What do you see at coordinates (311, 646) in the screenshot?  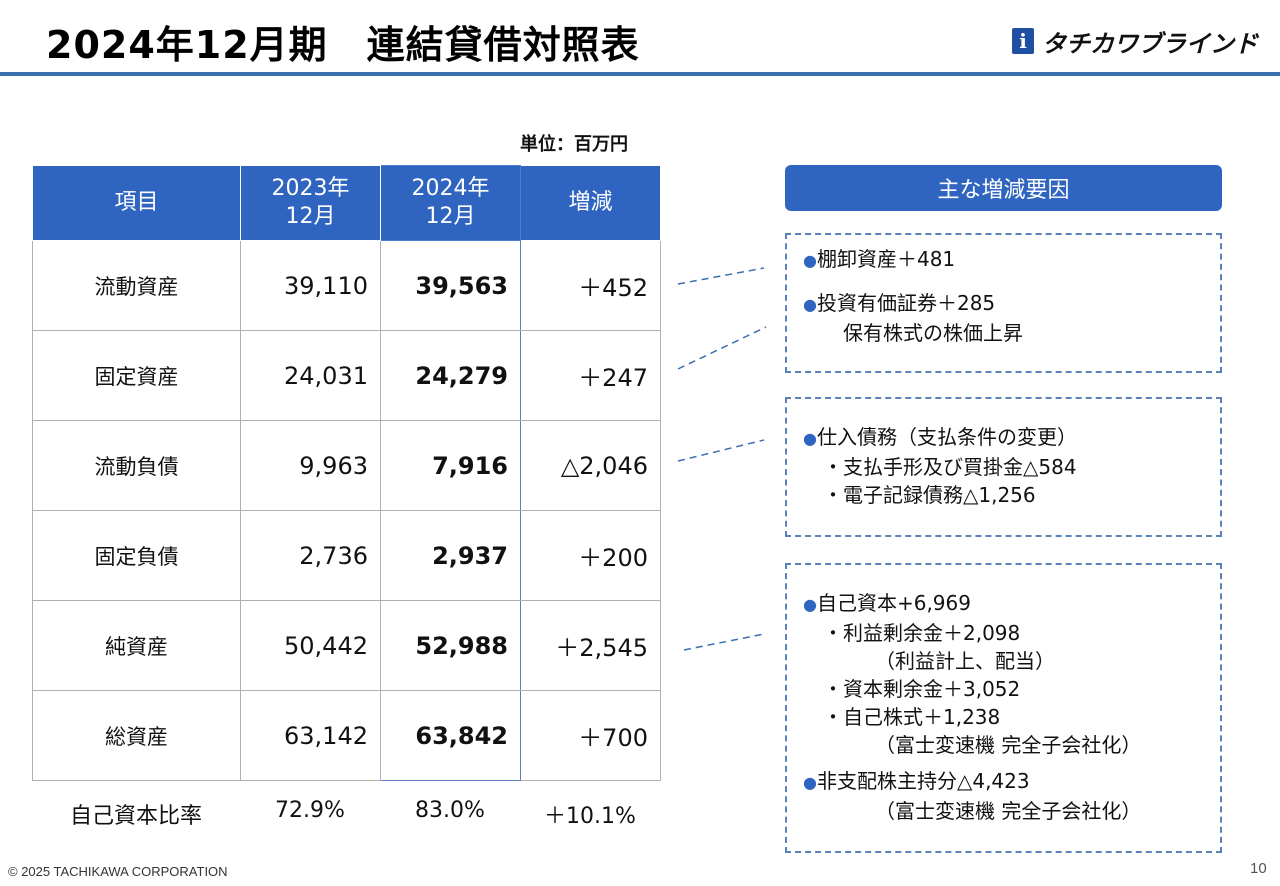 I see `row-2023: 50,442` at bounding box center [311, 646].